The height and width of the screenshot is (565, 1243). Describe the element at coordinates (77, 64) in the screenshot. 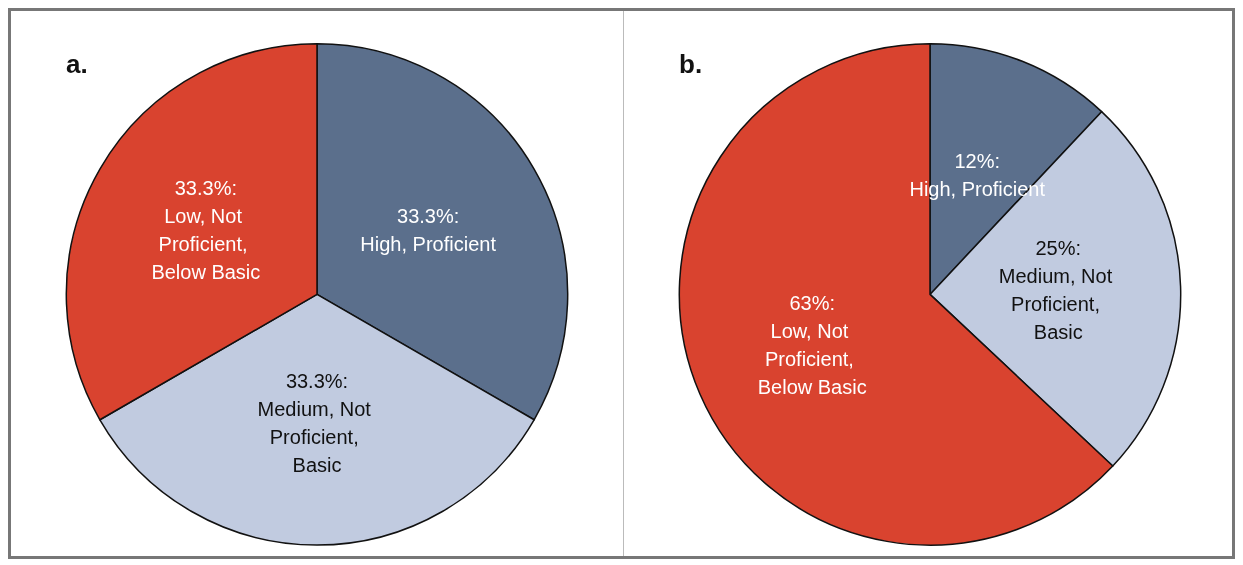

I see `chart-title: a.` at that location.